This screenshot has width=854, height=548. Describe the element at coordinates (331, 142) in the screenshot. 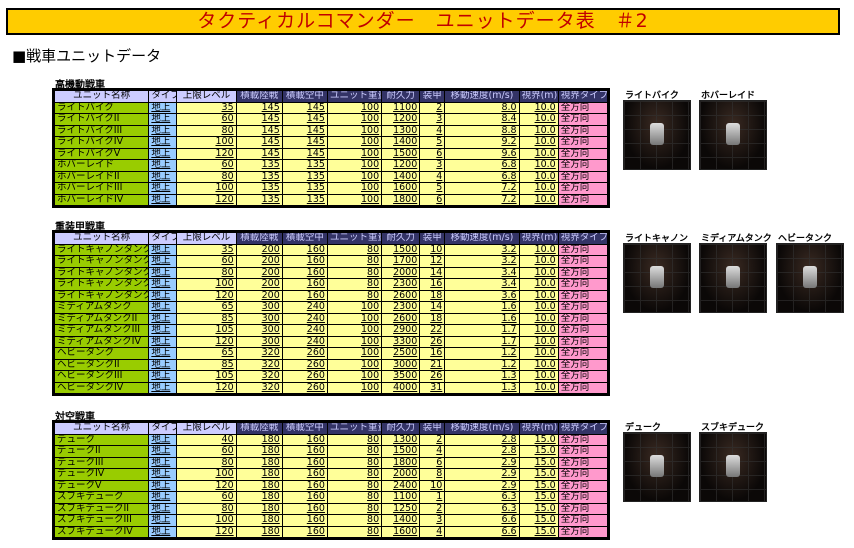

I see `table-row: ライトバイクIV 地上 100 145 145 100 1400 5 9.2 10.0 全方向` at that location.